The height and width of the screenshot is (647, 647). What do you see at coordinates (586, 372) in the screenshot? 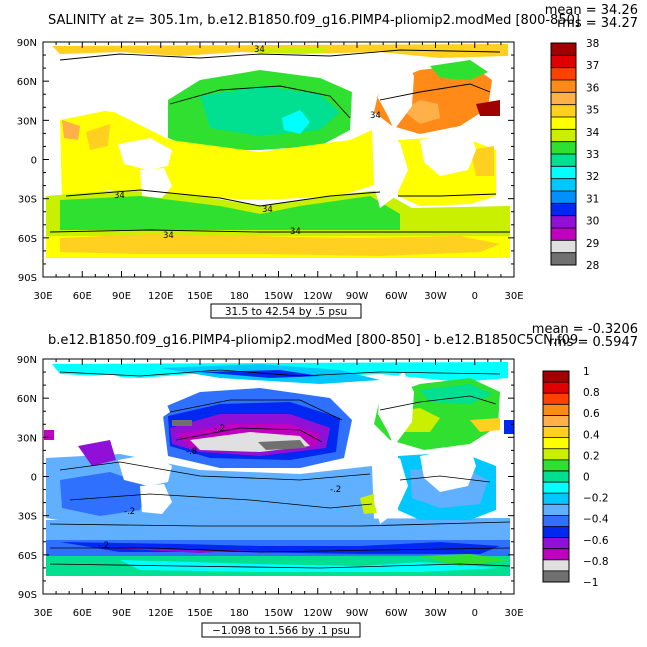
I see `colorbar-label: 1` at bounding box center [586, 372].